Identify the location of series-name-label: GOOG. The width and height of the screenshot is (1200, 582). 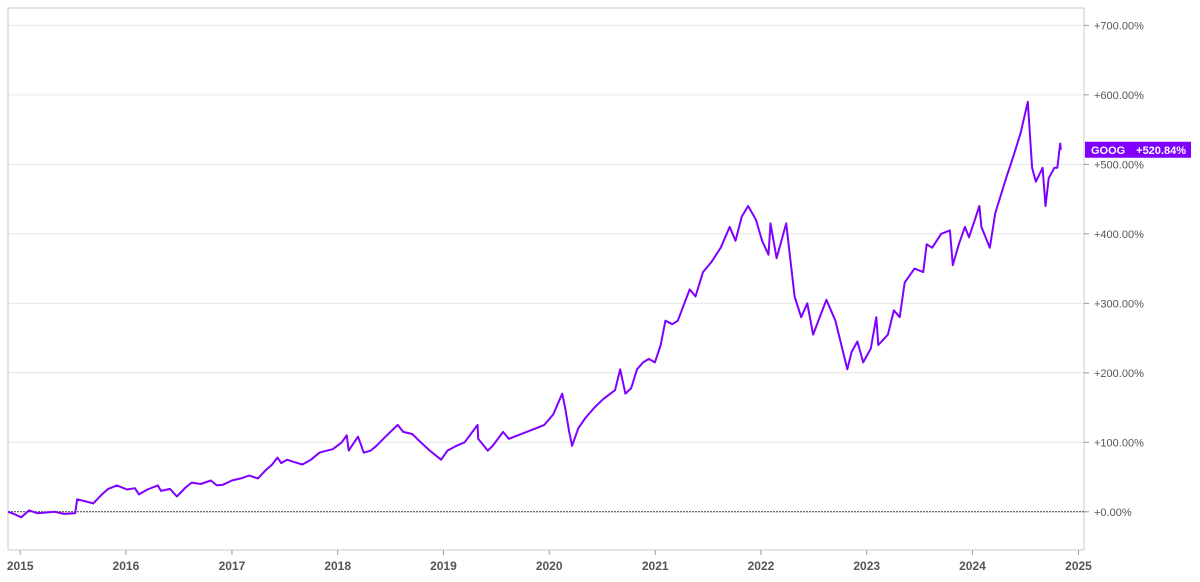
(1108, 151).